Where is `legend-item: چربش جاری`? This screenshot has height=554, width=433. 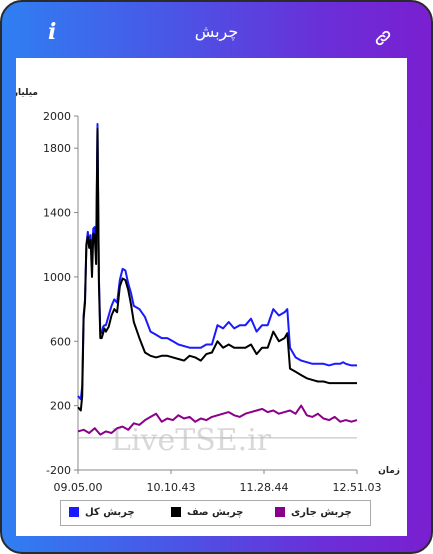 legend-item: چربش جاری is located at coordinates (215, 513).